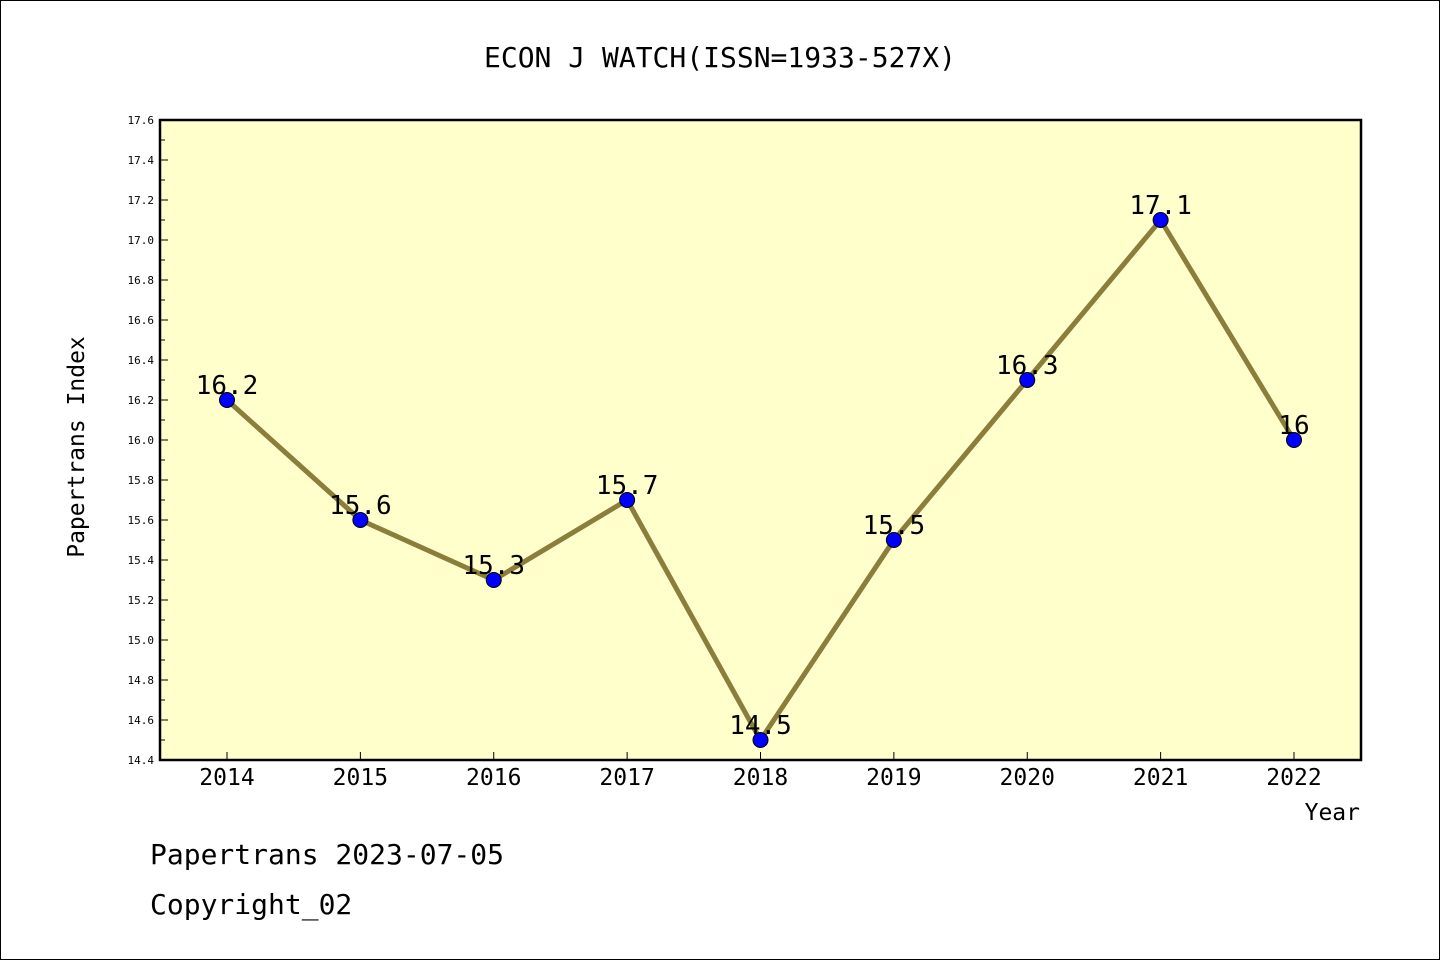 The height and width of the screenshot is (960, 1440). I want to click on y-tick-label: 15.2, so click(141, 600).